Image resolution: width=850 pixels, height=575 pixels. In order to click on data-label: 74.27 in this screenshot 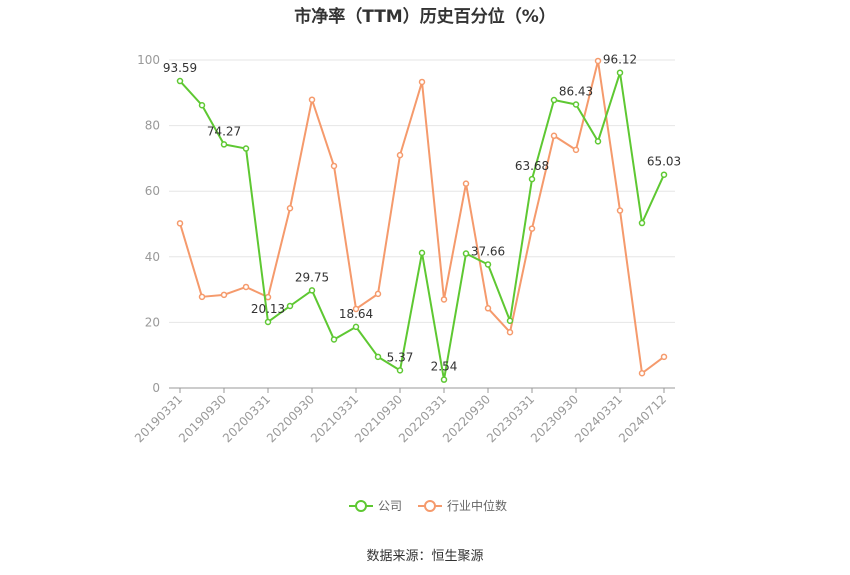, I will do `click(224, 131)`.